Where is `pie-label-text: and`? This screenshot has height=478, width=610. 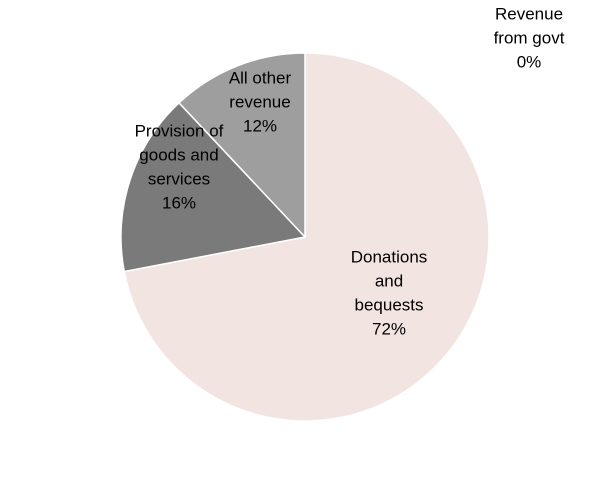 pie-label-text: and is located at coordinates (389, 280).